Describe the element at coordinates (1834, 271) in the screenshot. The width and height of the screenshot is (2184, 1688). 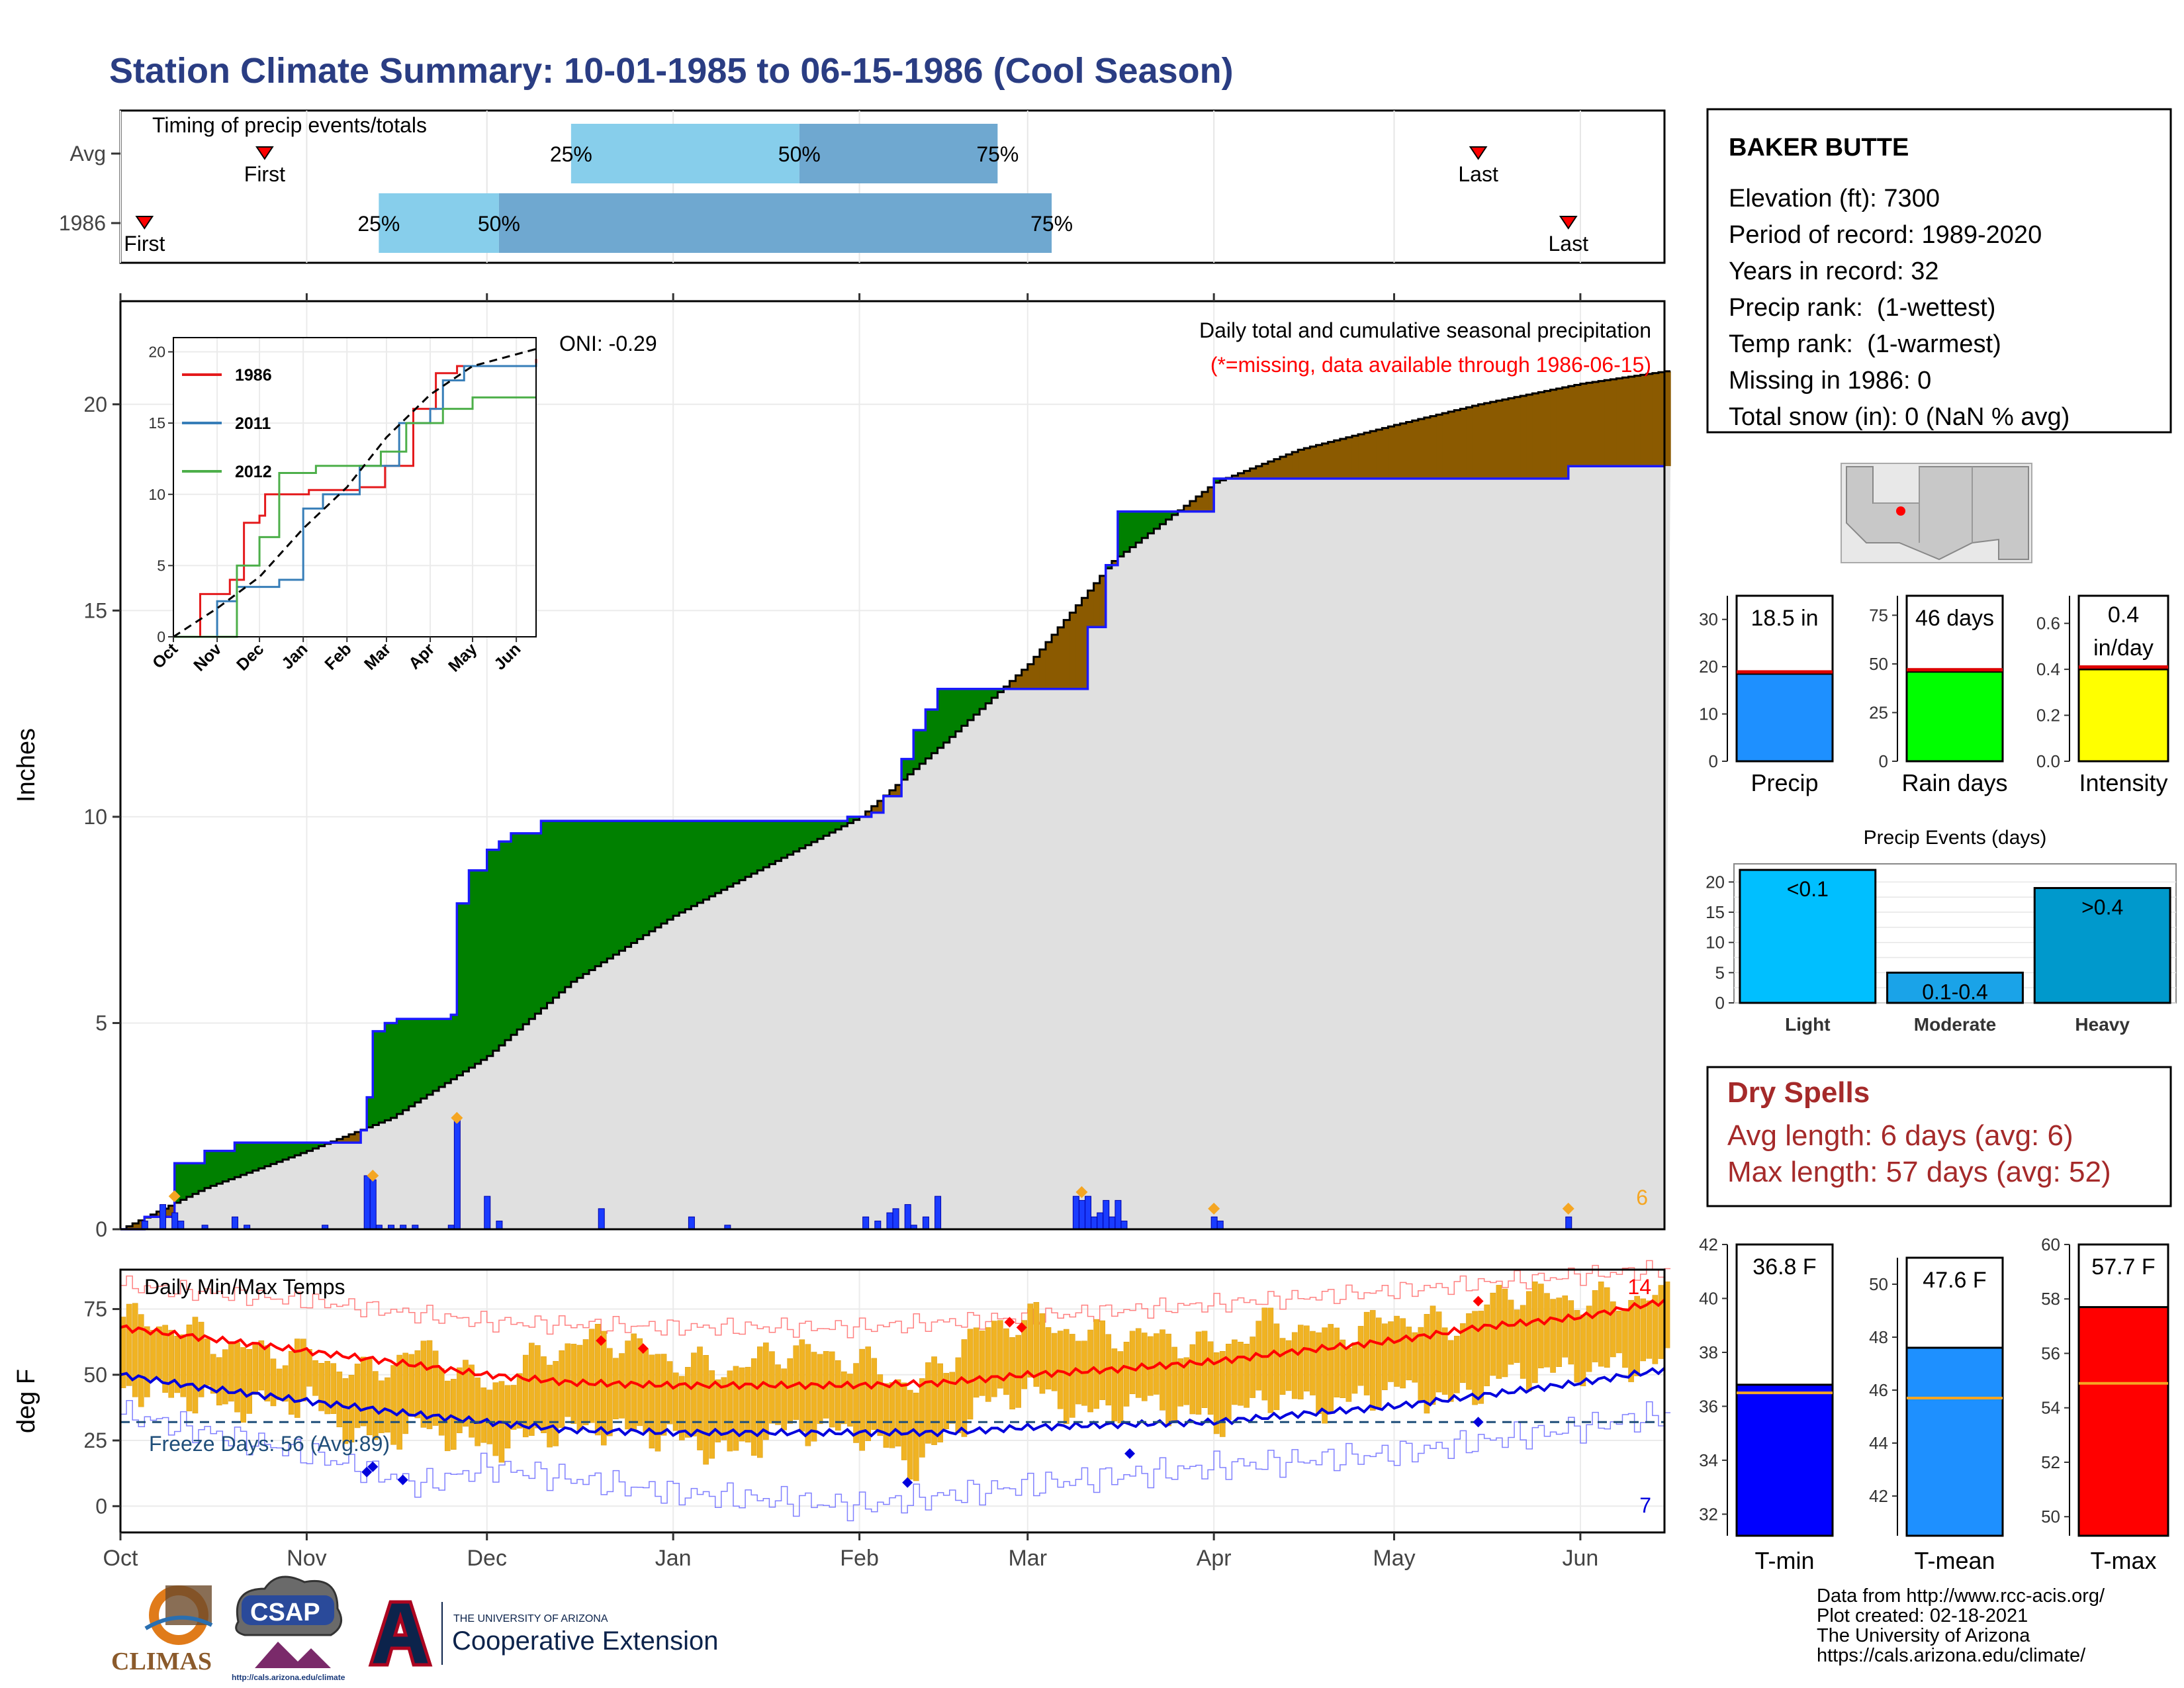
I see `station-line-years: Years in record: 32` at that location.